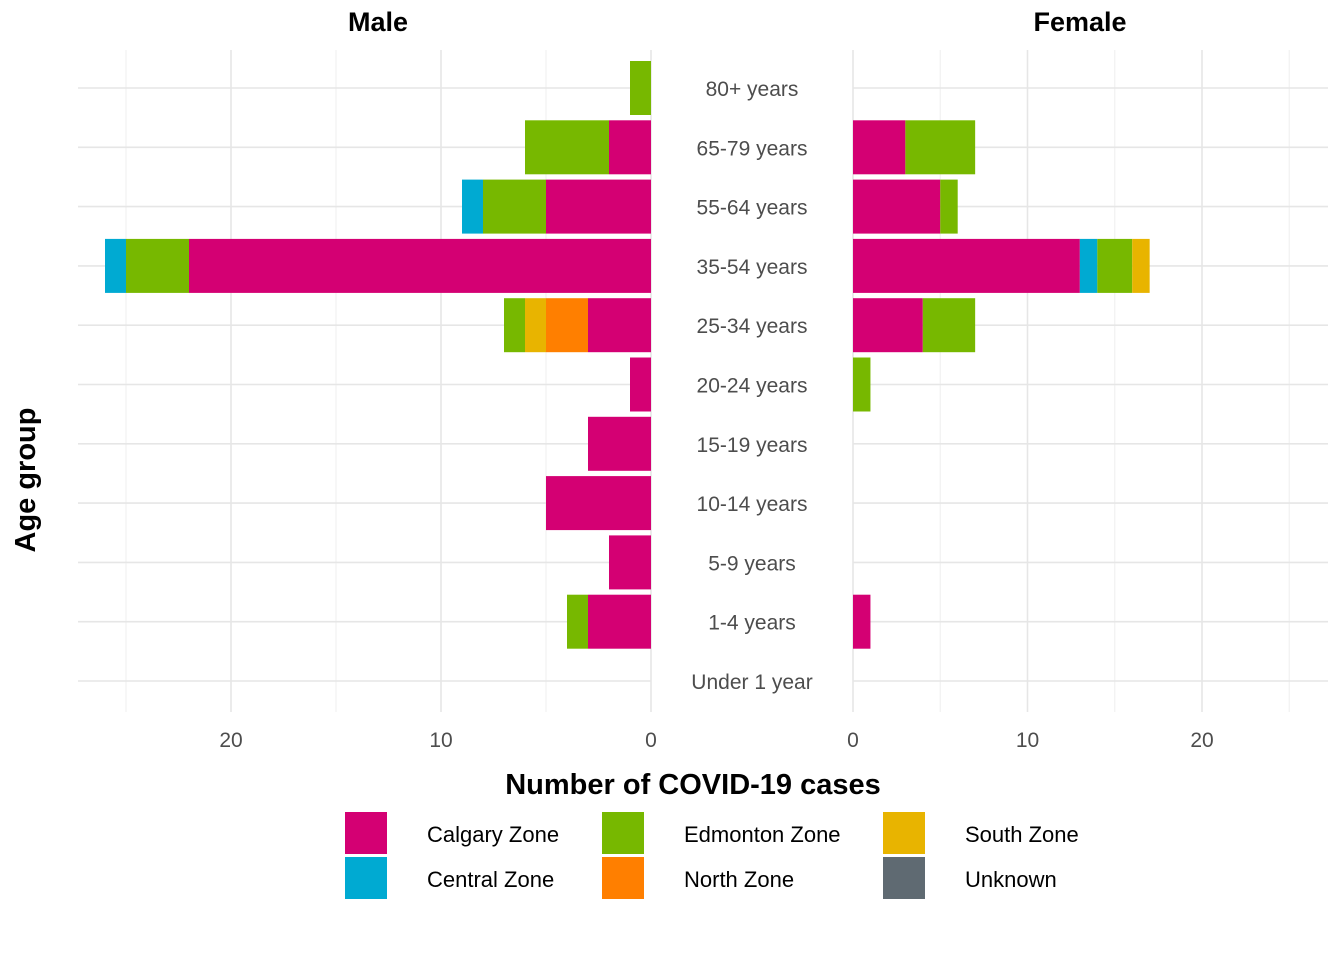  I want to click on y-tick-label: 80+ years, so click(752, 89).